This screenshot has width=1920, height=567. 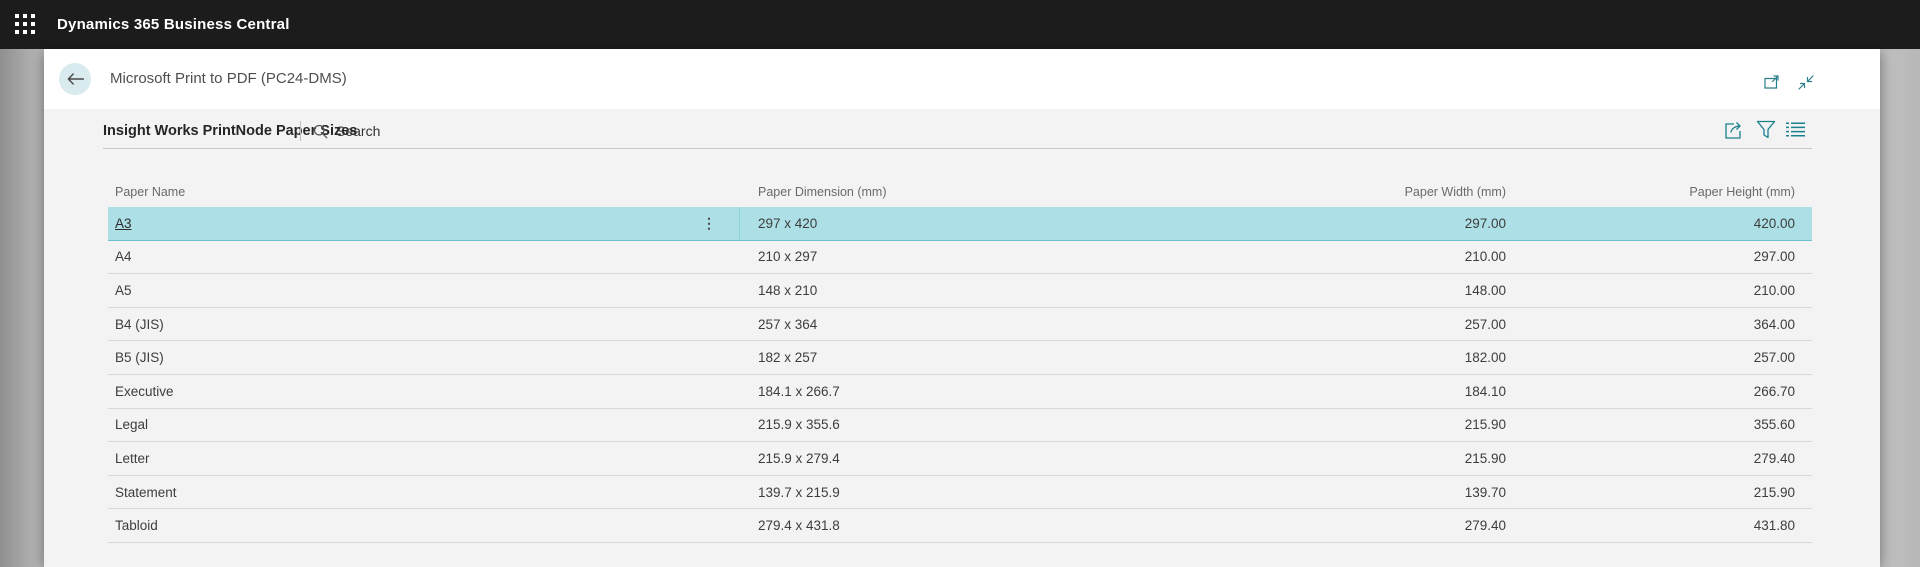 What do you see at coordinates (25, 24) in the screenshot?
I see `app-launcher-waffle-icon` at bounding box center [25, 24].